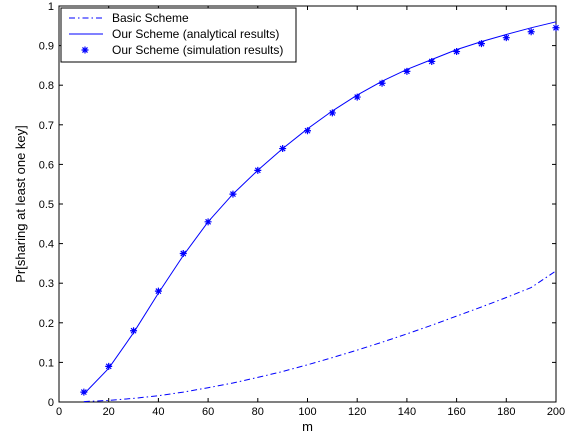 This screenshot has width=574, height=441. I want to click on y-tick-label: 0.6, so click(46, 165).